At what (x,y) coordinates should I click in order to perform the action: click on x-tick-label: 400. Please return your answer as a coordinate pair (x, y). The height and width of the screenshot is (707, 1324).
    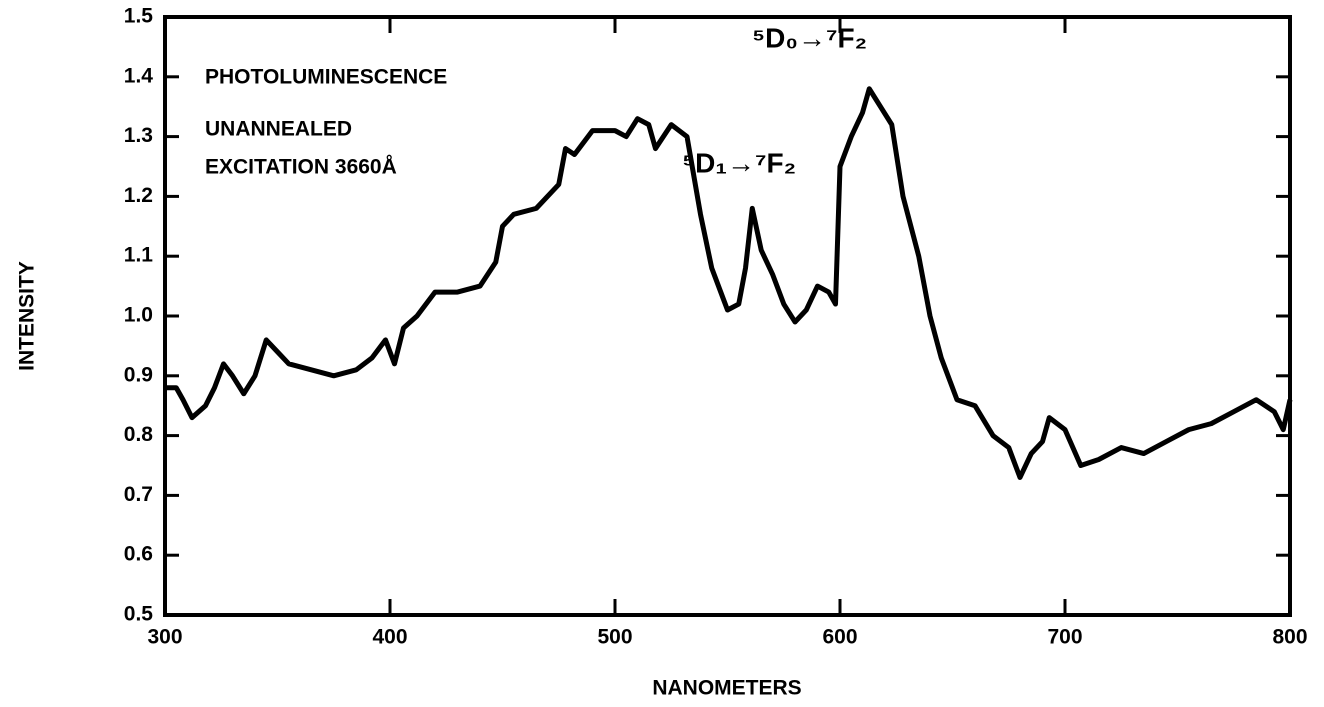
    Looking at the image, I should click on (389, 637).